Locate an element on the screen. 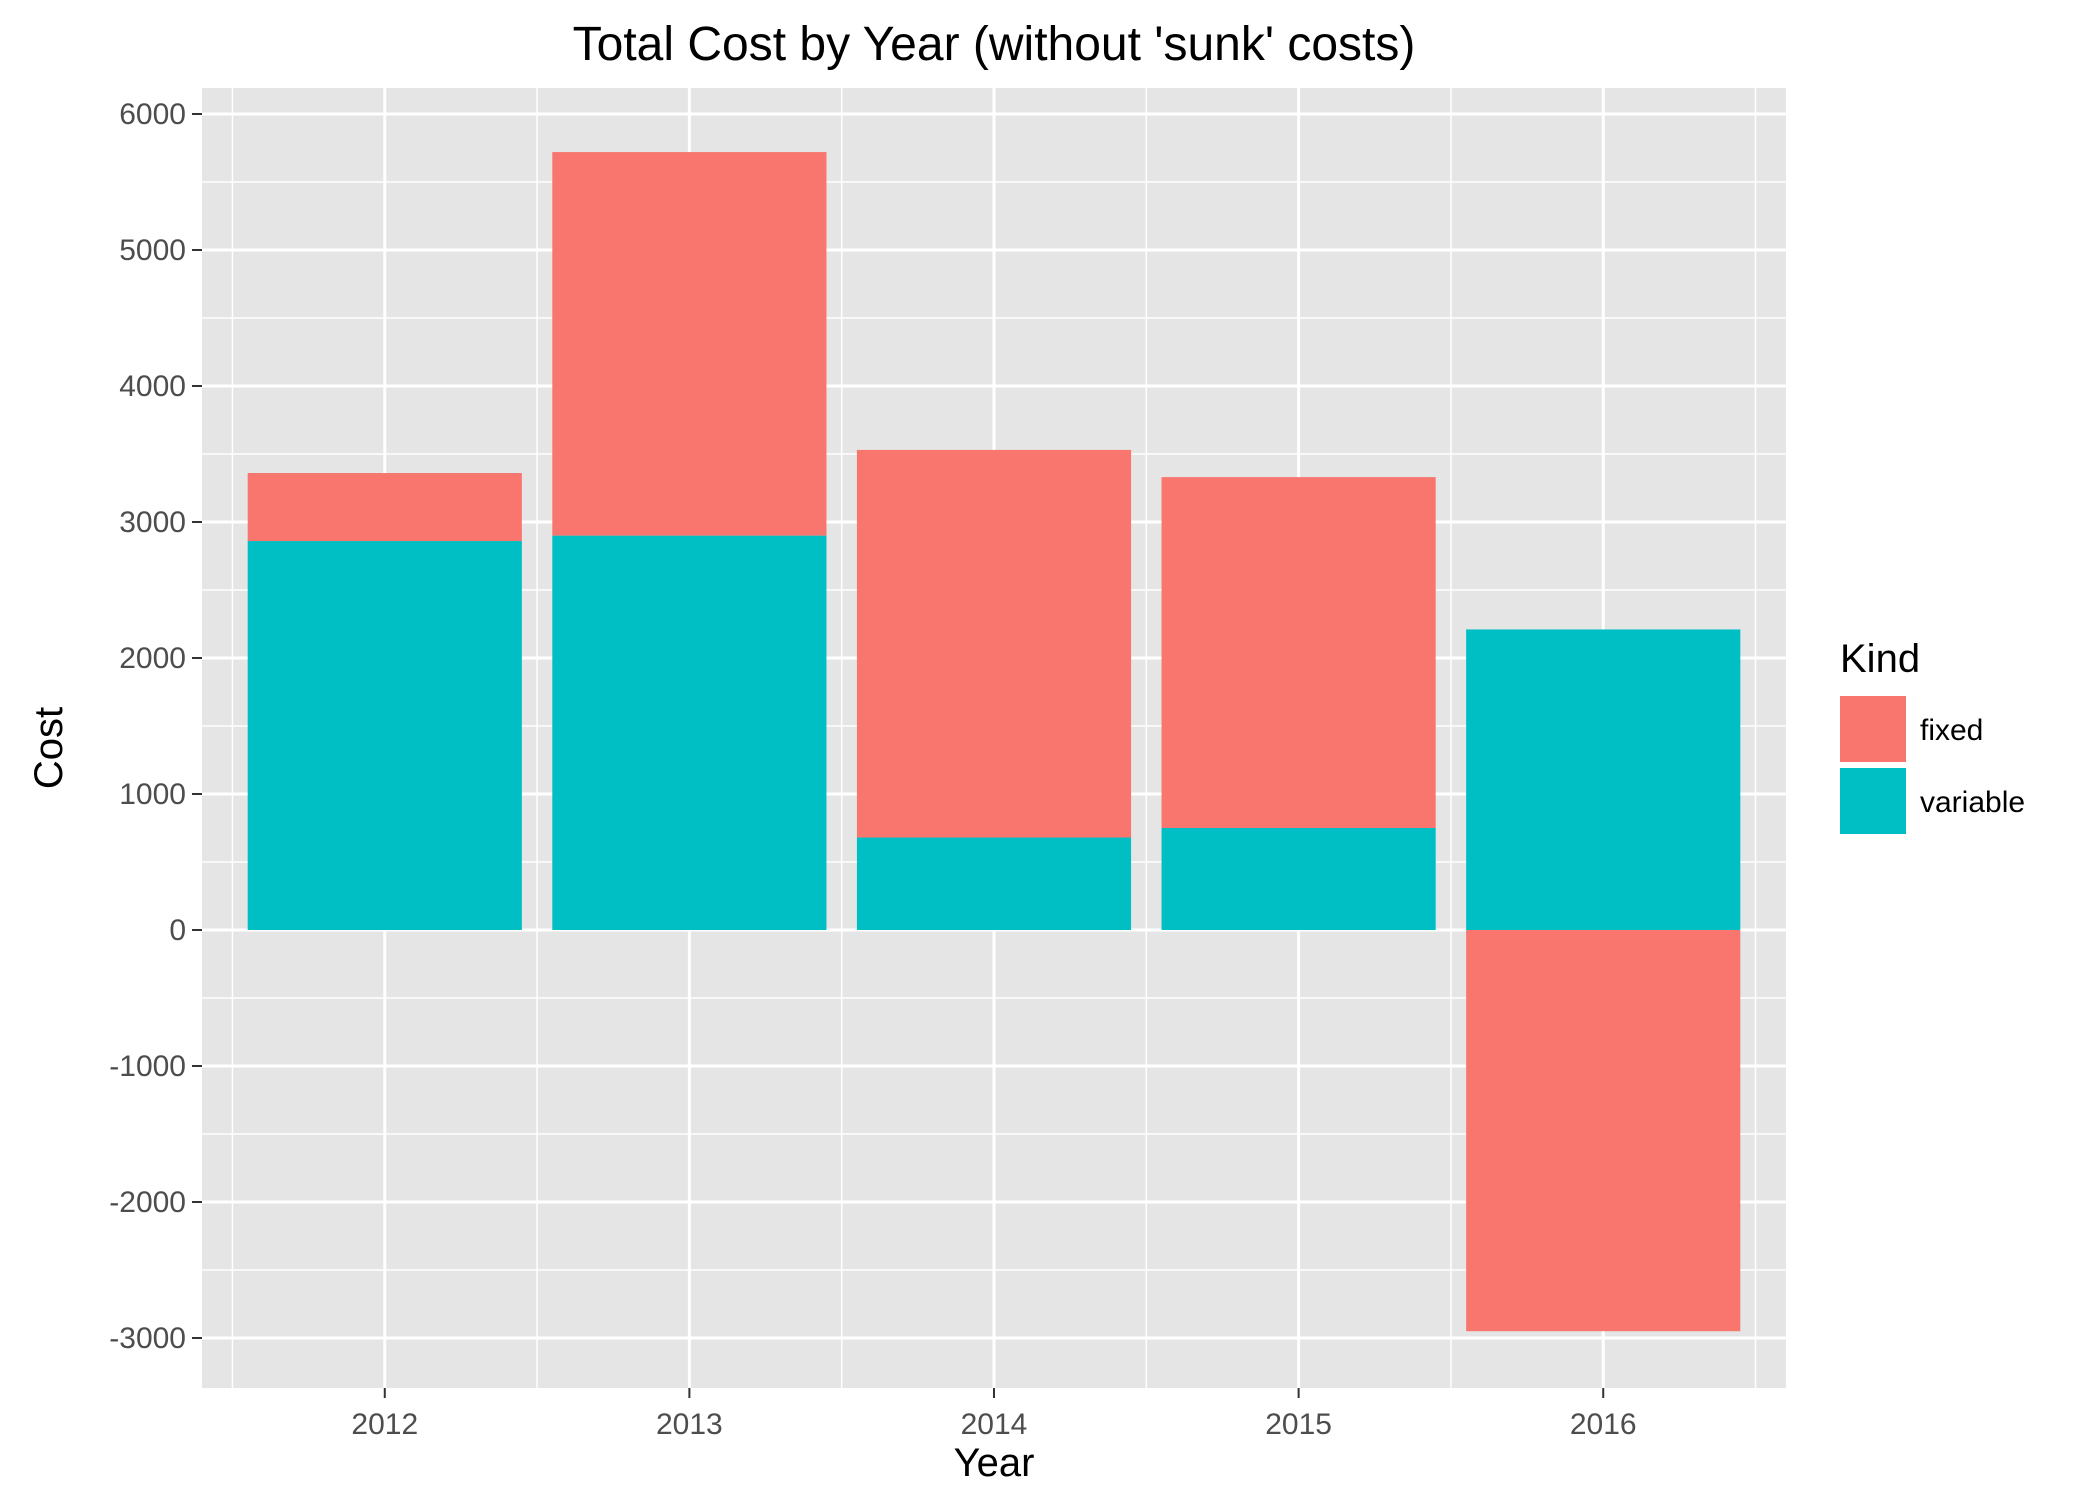 This screenshot has width=2100, height=1500. y-tick-label: 4000 is located at coordinates (152, 386).